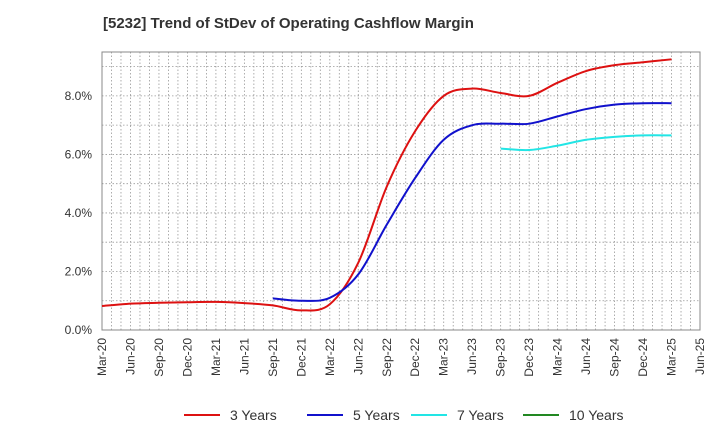  I want to click on y-axis: 0.0% 2.0% 4.0% 6.0% 8.0%, so click(79, 213).